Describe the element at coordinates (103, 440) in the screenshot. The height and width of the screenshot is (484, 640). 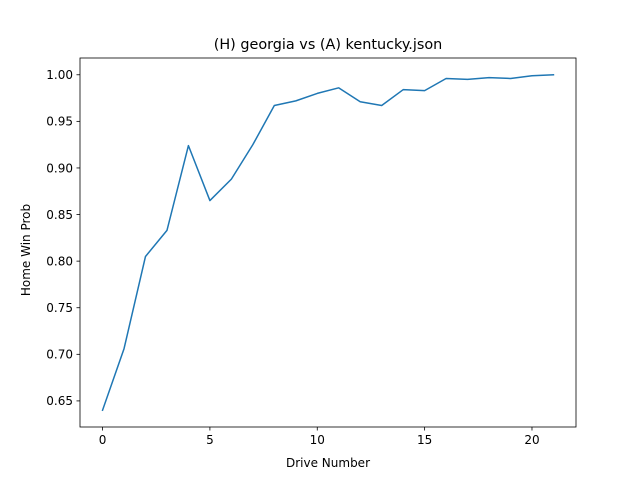
I see `x-tick-label: 0` at that location.